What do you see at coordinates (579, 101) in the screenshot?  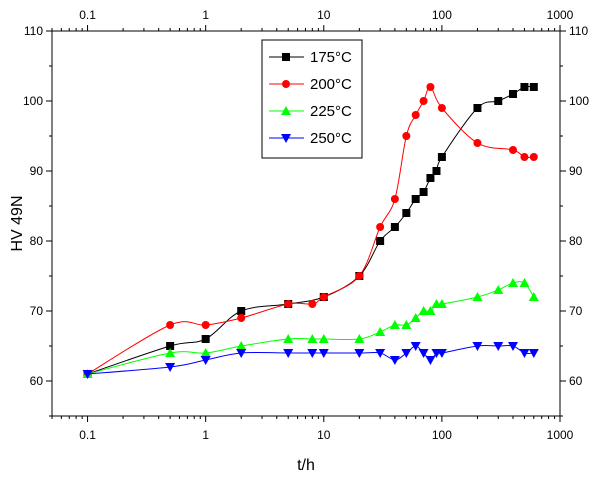 I see `y-tick-label-right: 100` at bounding box center [579, 101].